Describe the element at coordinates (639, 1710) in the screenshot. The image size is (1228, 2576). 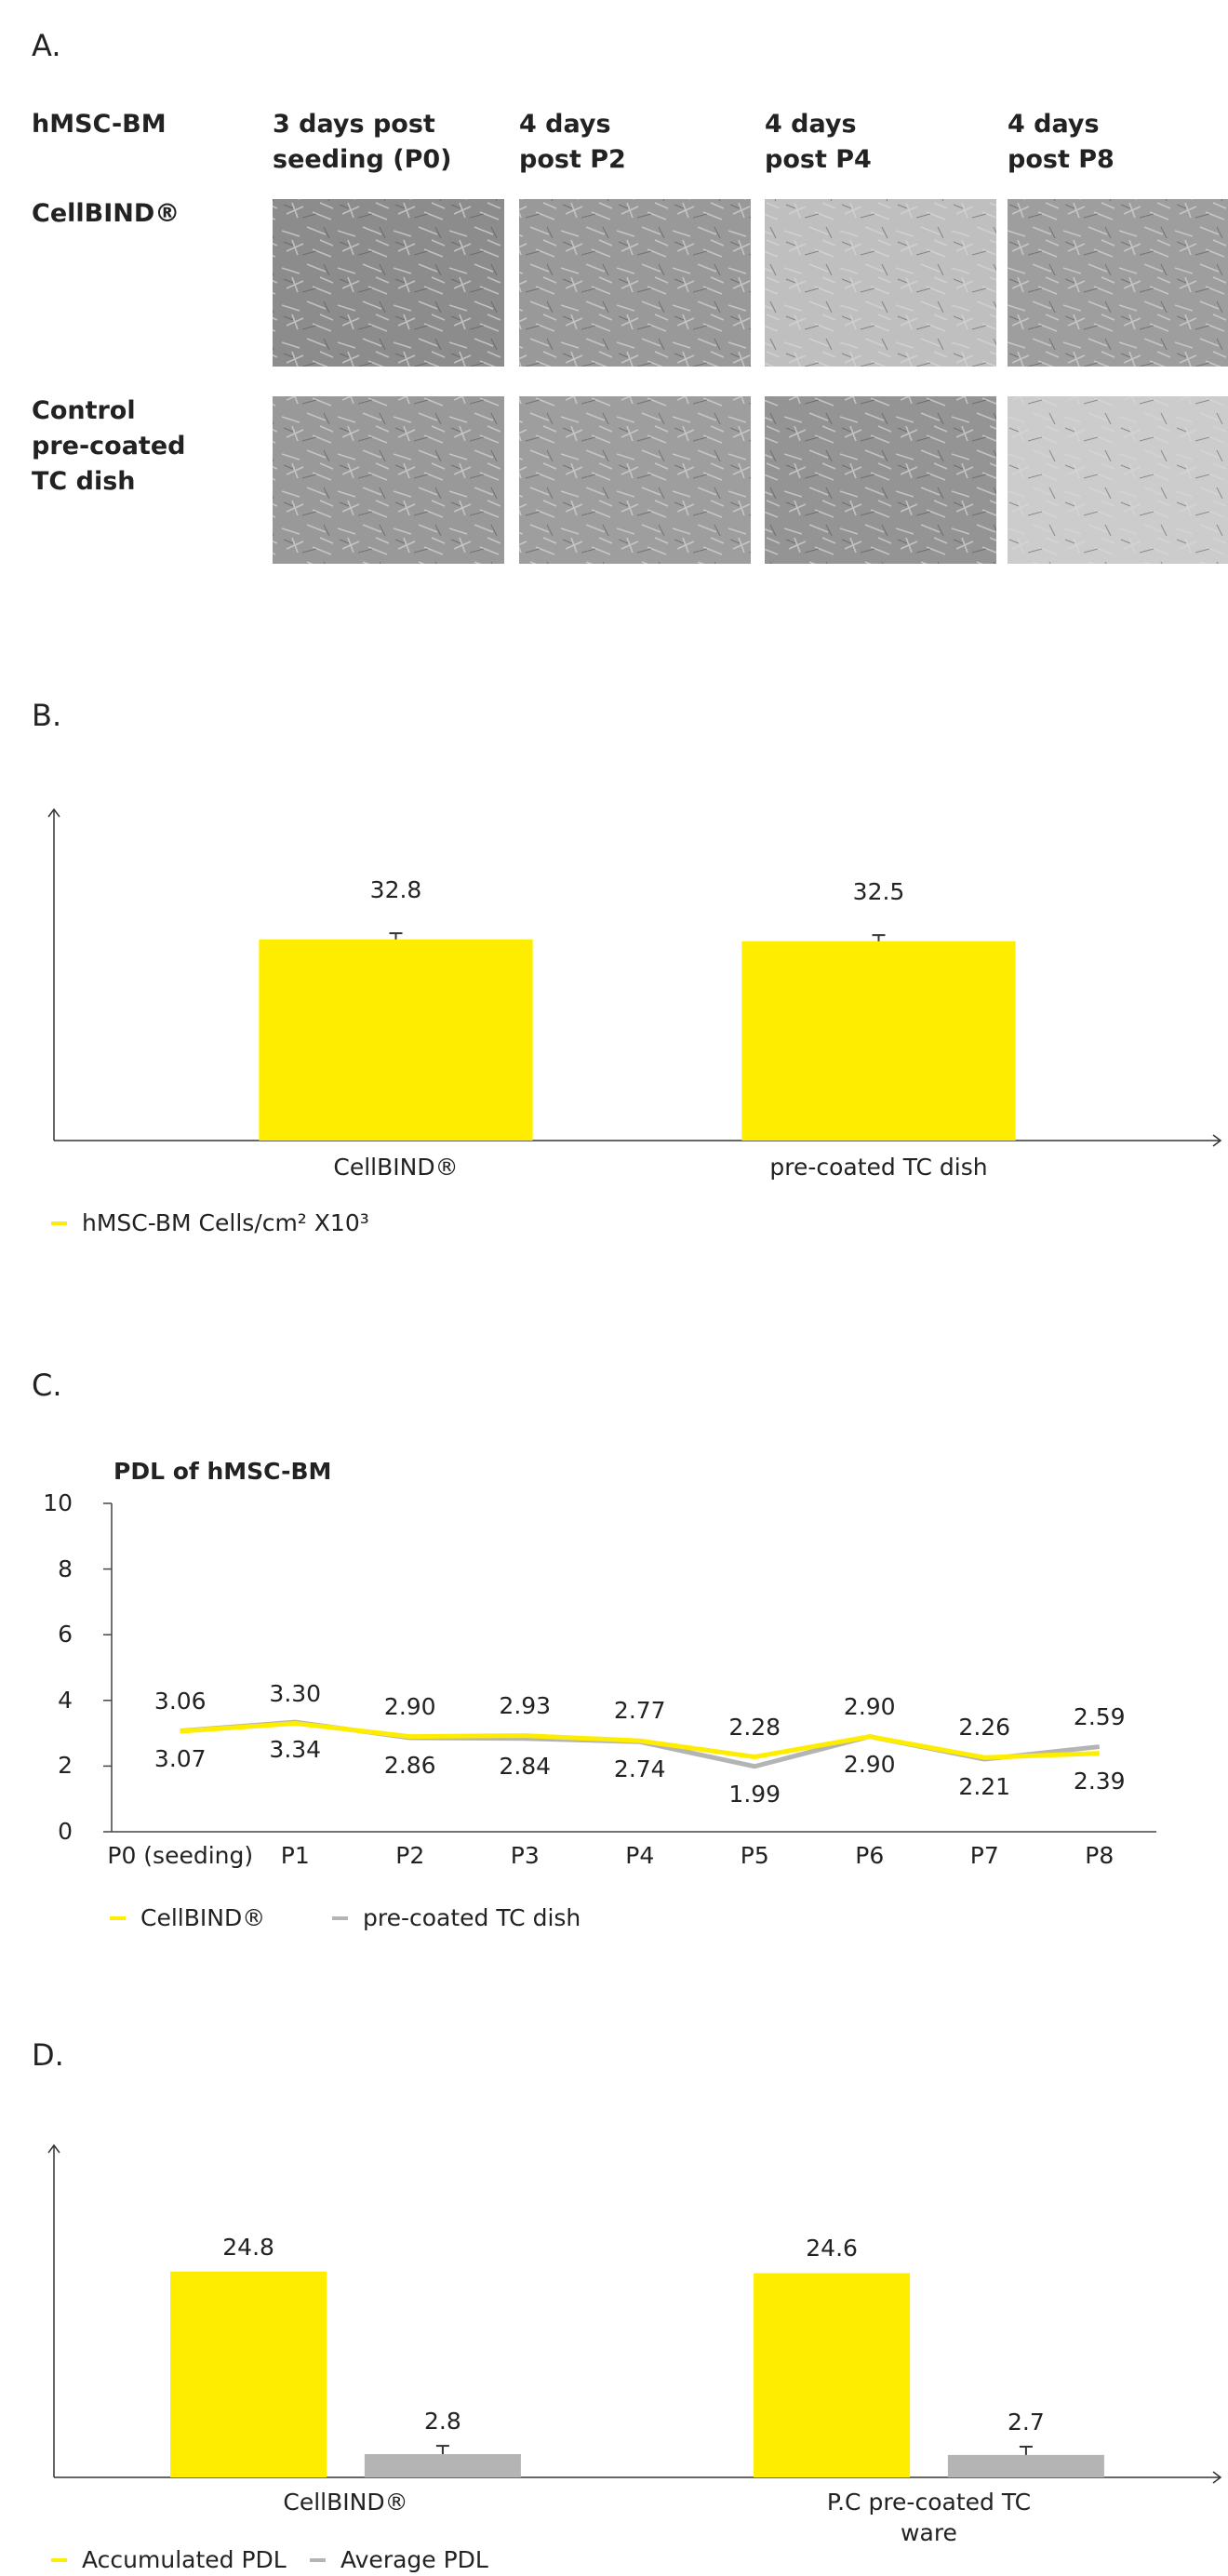
I see `value-label: 2.77` at that location.